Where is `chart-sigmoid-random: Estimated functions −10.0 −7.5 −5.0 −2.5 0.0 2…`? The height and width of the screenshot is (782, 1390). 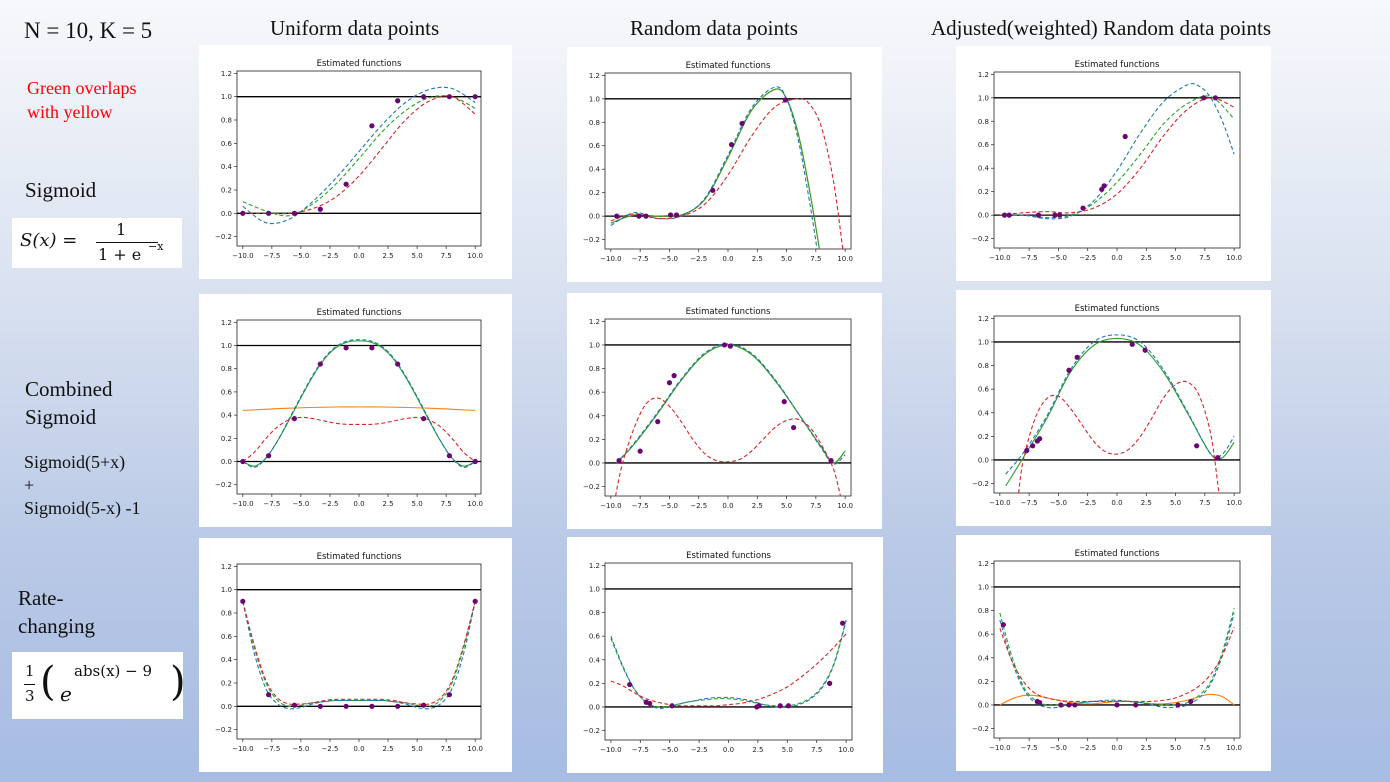
chart-sigmoid-random: Estimated functions −10.0 −7.5 −5.0 −2.5 0.0 2… is located at coordinates (724, 164).